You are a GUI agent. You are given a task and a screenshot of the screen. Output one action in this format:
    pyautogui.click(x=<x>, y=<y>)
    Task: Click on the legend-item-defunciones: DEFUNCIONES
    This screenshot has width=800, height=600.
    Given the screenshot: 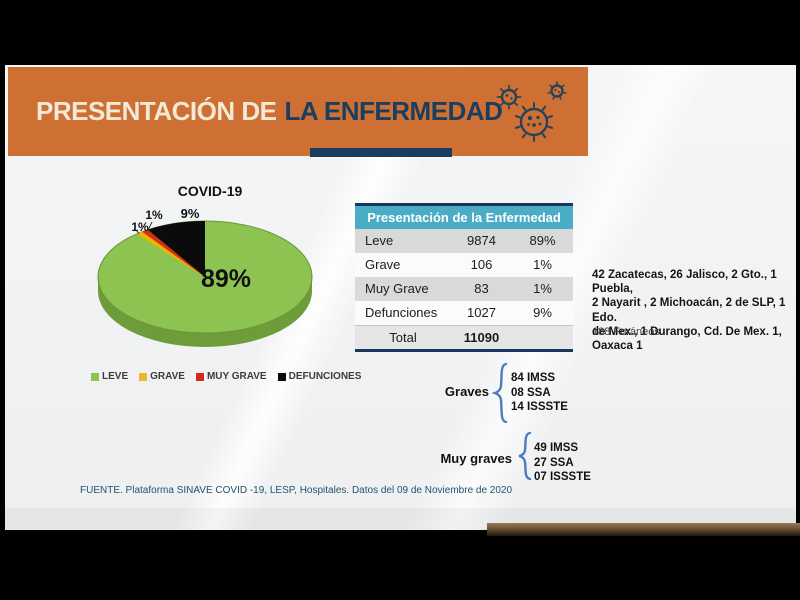 What is the action you would take?
    pyautogui.click(x=319, y=376)
    